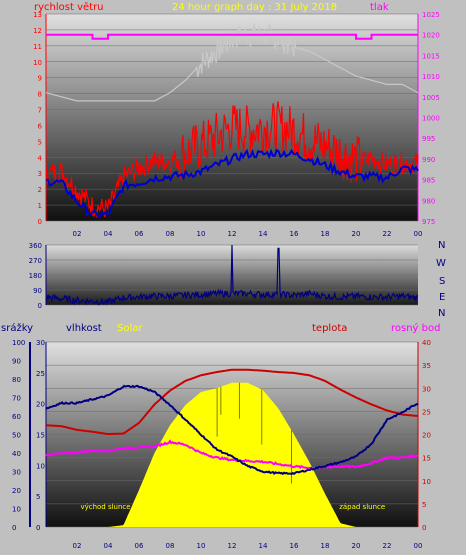 The width and height of the screenshot is (466, 555). I want to click on y-tick-label-humidity: 10, so click(40, 466).